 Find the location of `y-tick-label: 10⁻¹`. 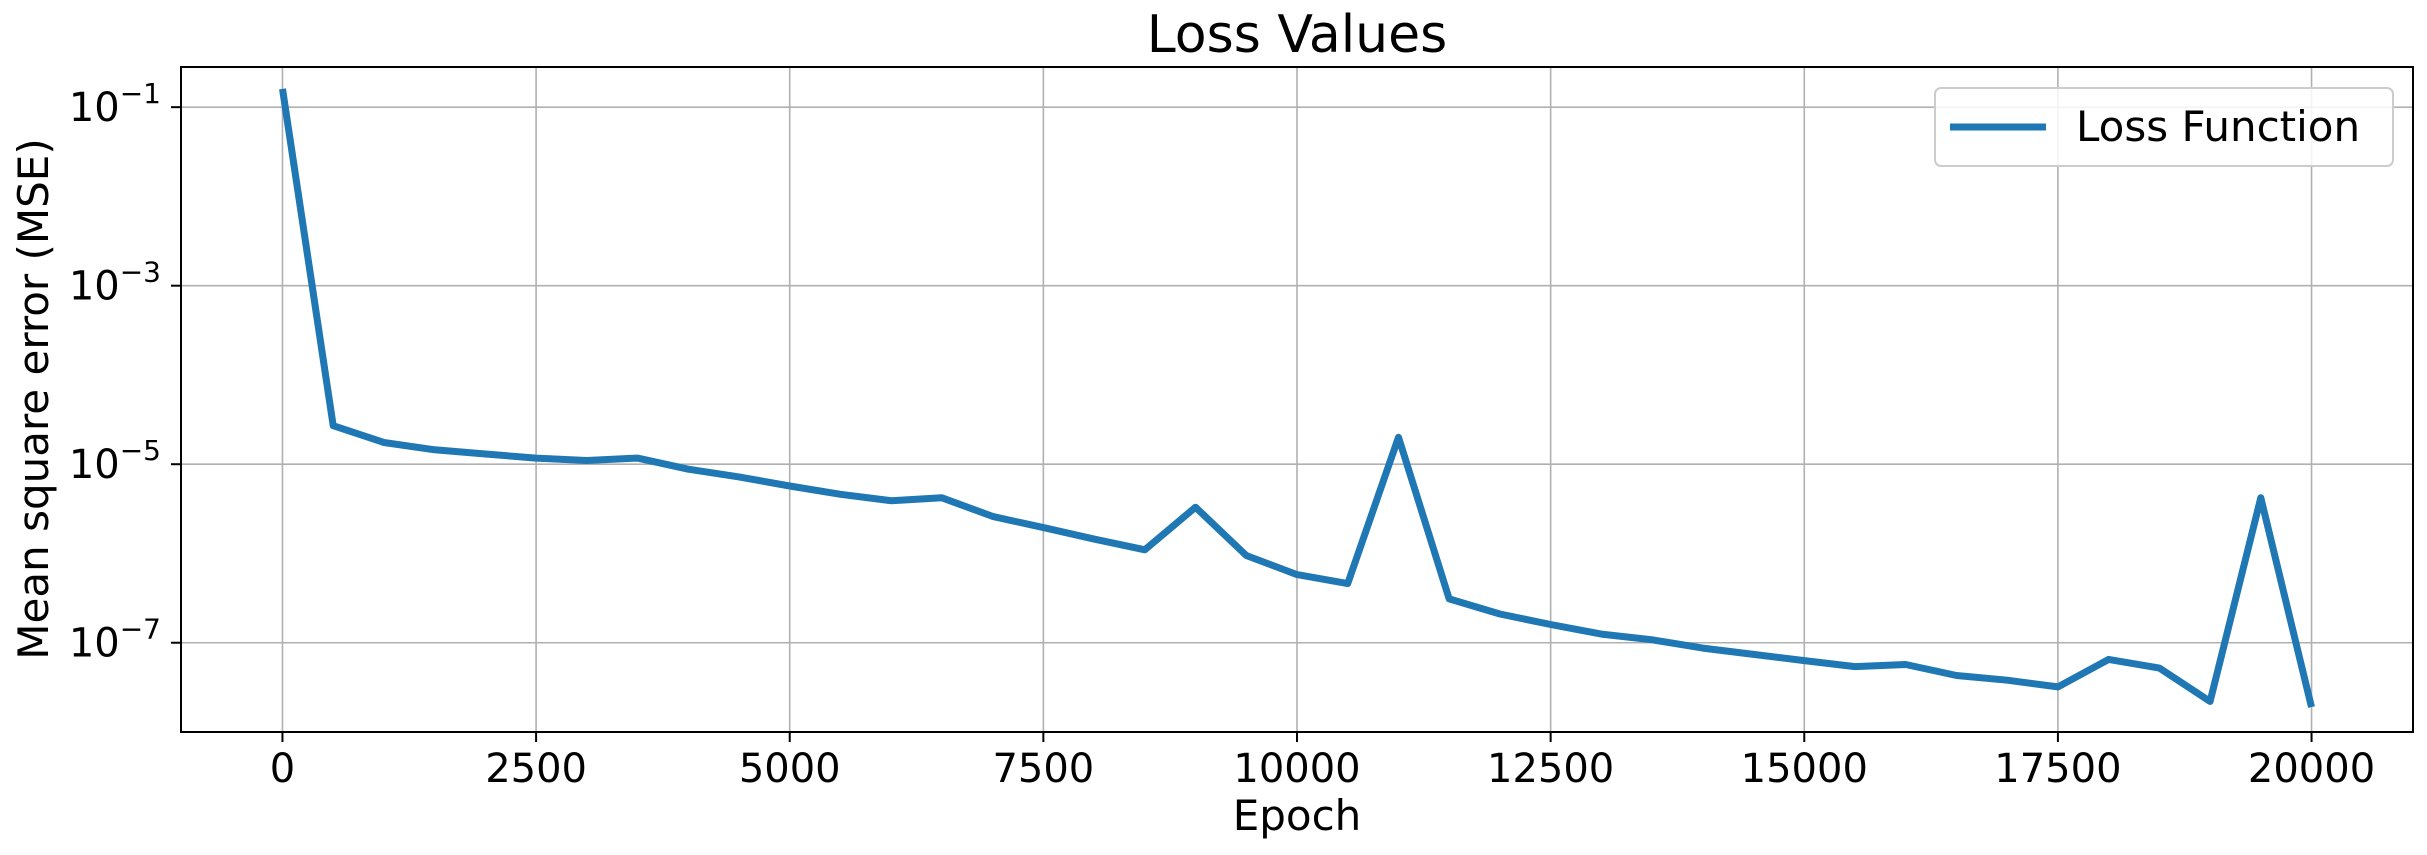

y-tick-label: 10⁻¹ is located at coordinates (115, 104).